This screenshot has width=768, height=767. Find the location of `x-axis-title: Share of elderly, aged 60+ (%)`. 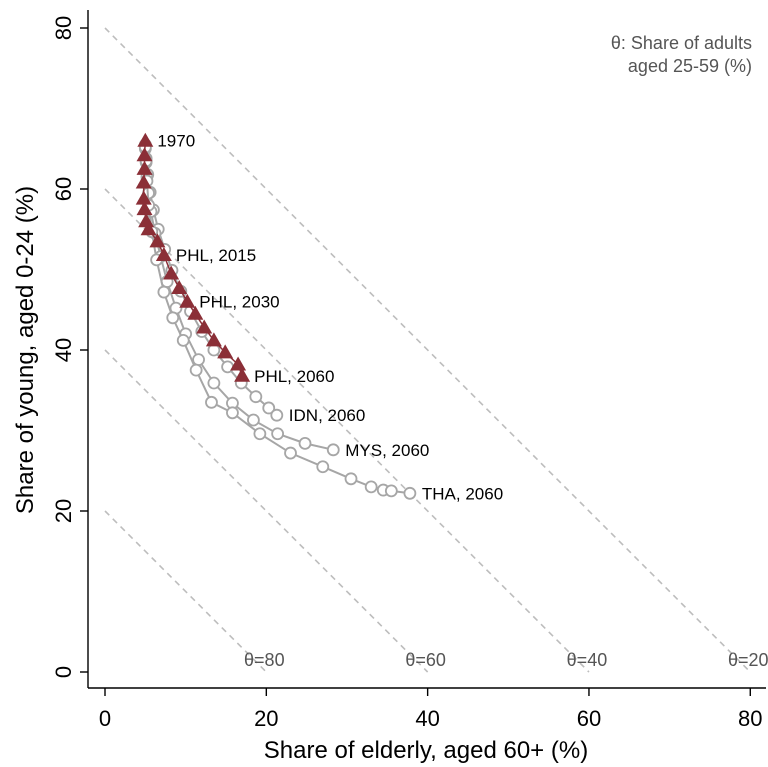

x-axis-title: Share of elderly, aged 60+ (%) is located at coordinates (426, 750).